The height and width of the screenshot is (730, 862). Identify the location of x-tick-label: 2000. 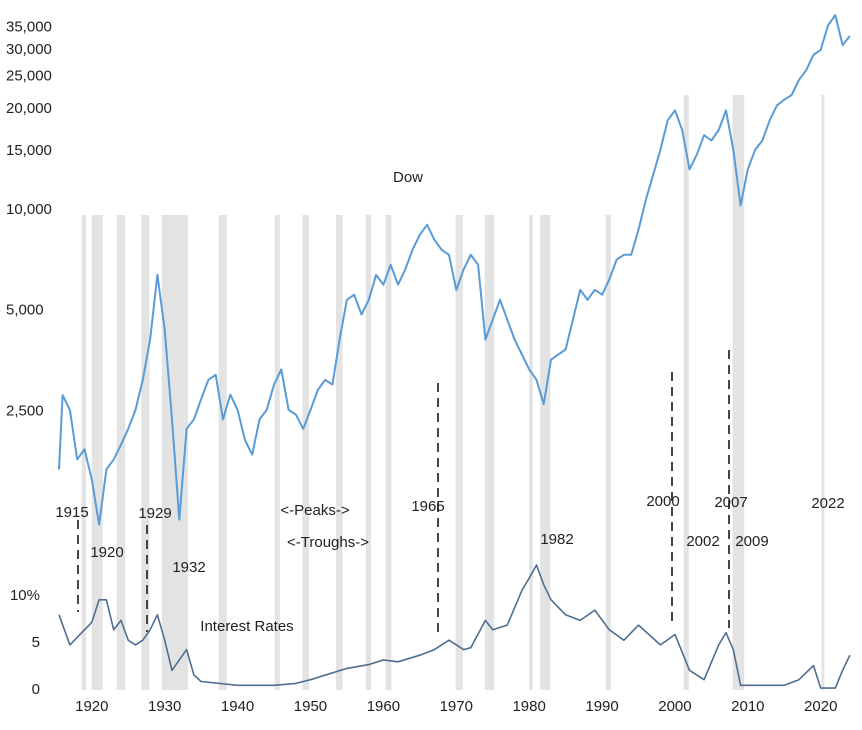
(674, 706).